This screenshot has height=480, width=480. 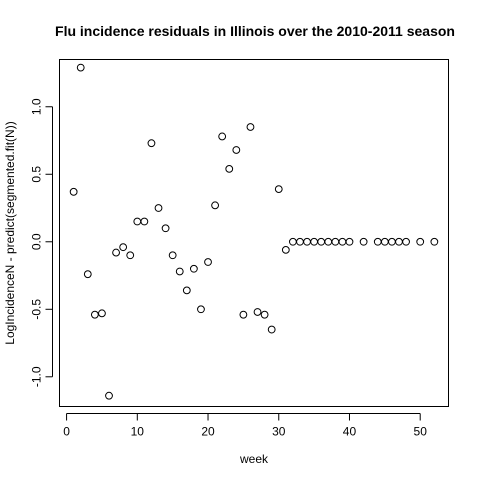 What do you see at coordinates (208, 432) in the screenshot?
I see `x-tick-label: 20` at bounding box center [208, 432].